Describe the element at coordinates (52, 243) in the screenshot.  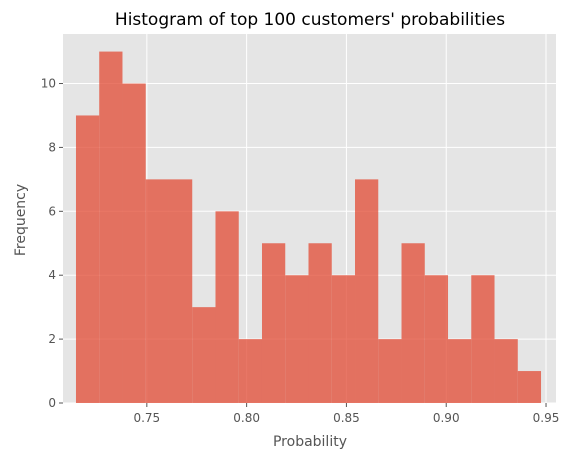
I see `y-axis-ticks: 0 2 4 6 8 10` at that location.